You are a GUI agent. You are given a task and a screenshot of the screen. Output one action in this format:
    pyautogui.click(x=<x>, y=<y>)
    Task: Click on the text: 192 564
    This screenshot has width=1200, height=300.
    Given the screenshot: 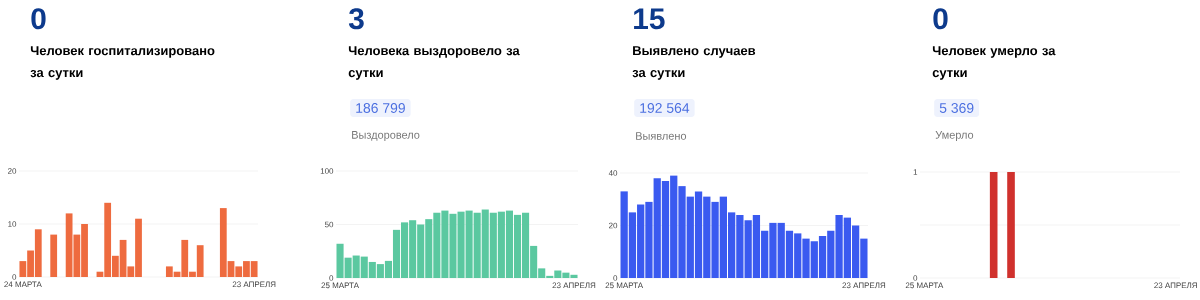 What is the action you would take?
    pyautogui.click(x=665, y=108)
    